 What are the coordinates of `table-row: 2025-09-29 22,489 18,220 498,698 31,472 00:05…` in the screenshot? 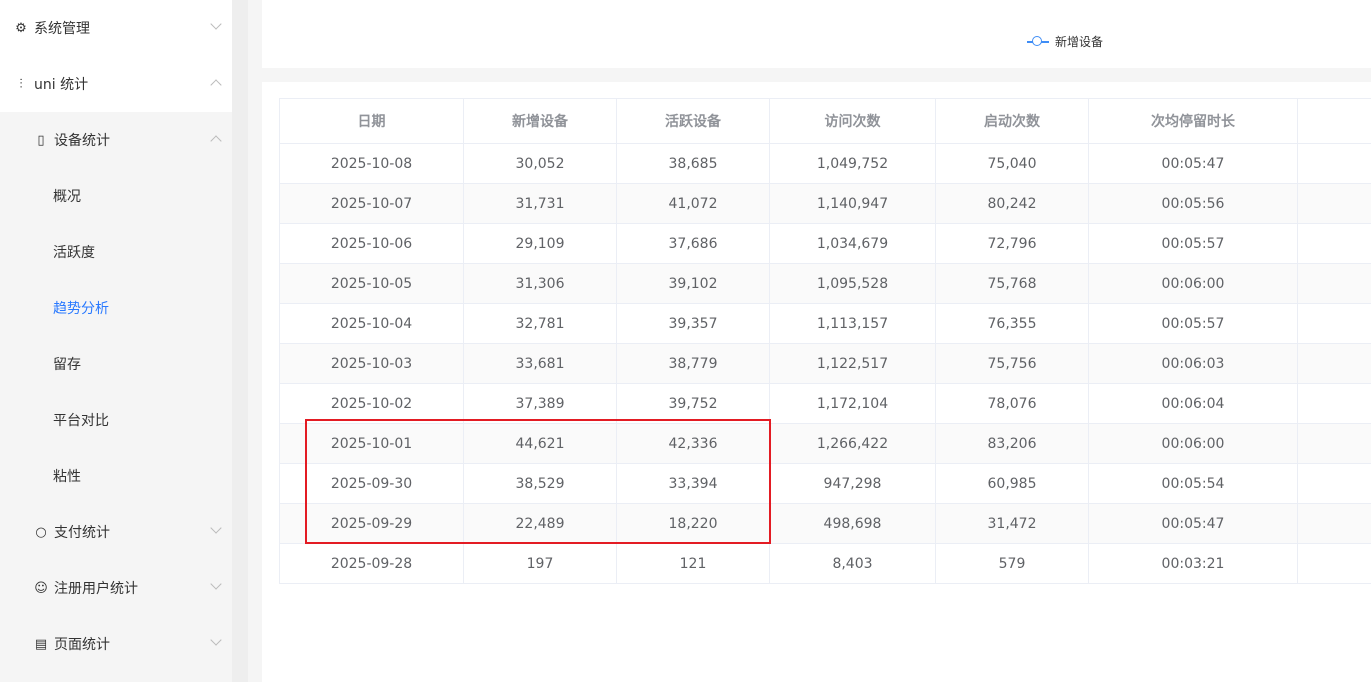 It's located at (825, 523).